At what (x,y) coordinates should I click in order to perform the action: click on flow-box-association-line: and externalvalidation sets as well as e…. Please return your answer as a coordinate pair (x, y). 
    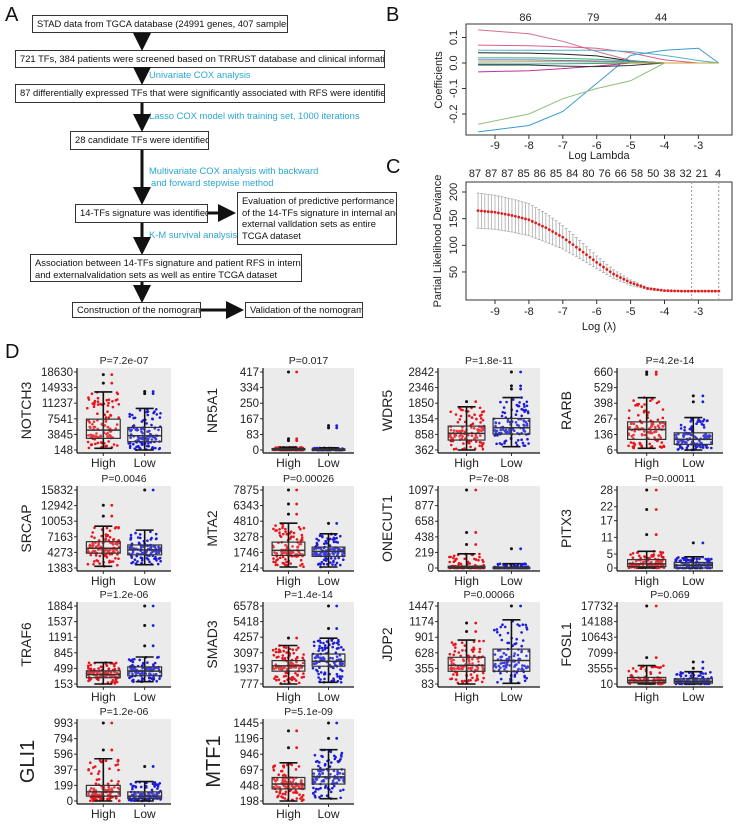
    Looking at the image, I should click on (156, 274).